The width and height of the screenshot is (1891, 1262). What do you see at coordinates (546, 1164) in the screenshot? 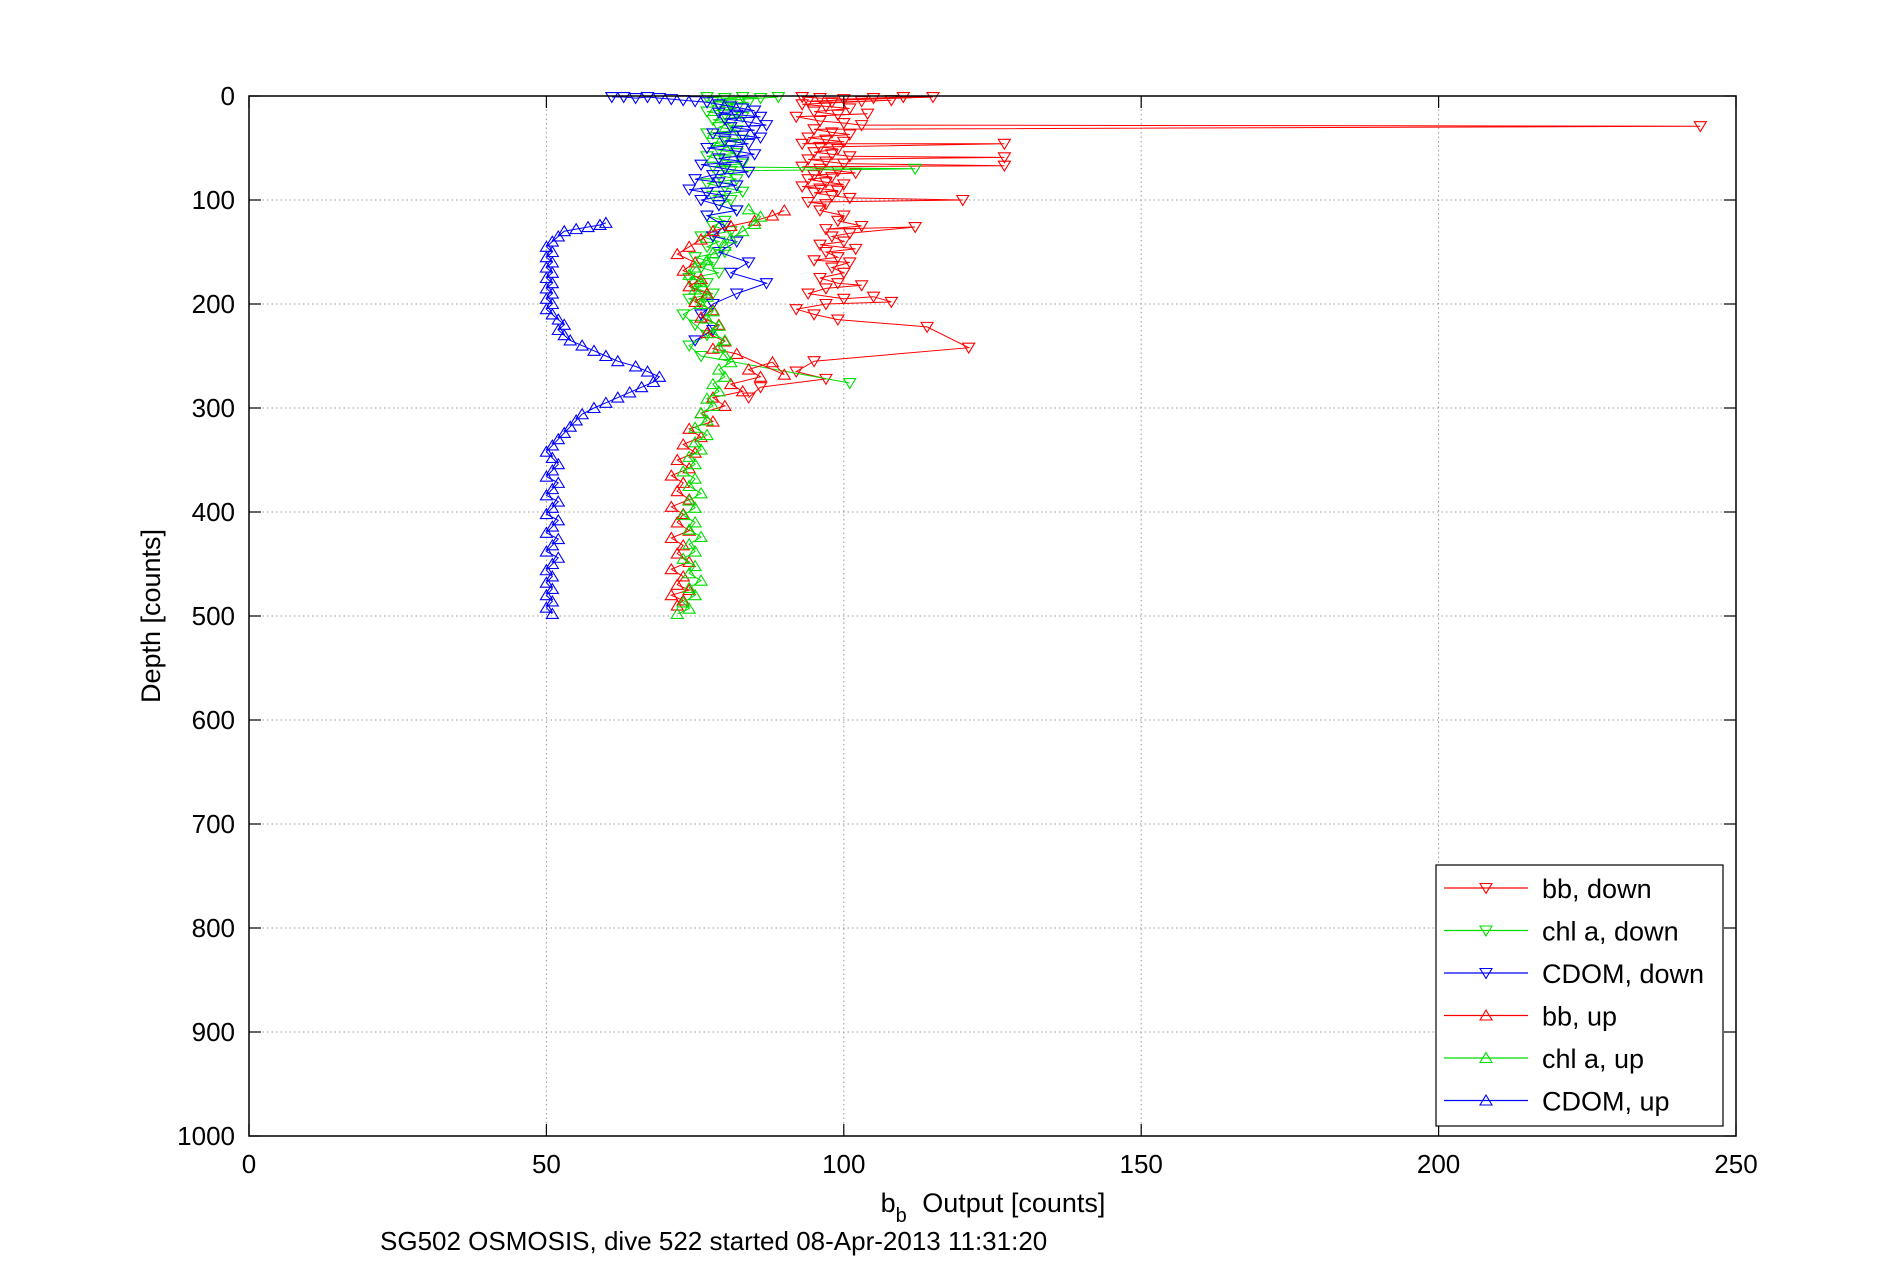
I see `x-tick-label: 50` at bounding box center [546, 1164].